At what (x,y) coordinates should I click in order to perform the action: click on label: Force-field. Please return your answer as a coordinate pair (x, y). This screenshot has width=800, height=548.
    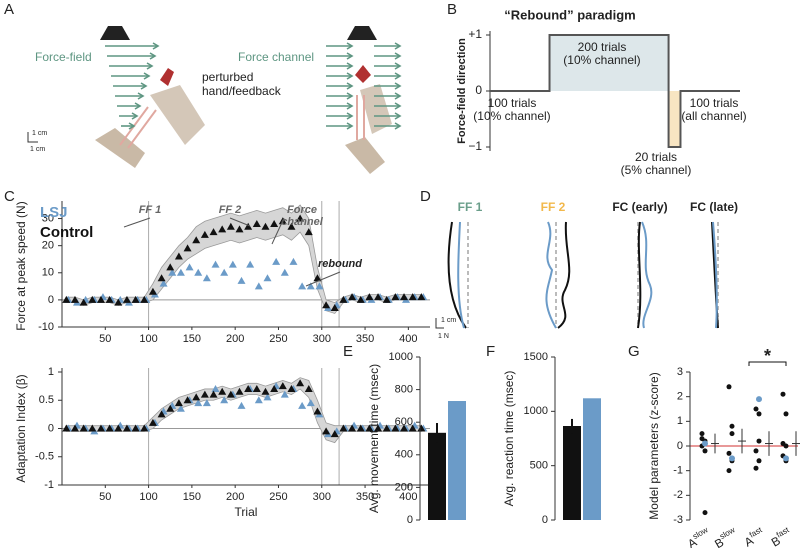
    Looking at the image, I should click on (63, 57).